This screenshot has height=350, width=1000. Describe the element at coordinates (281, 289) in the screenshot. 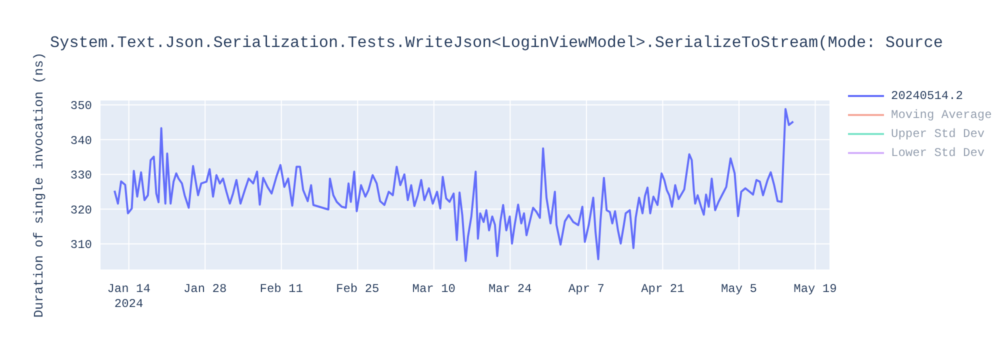

I see `x-tick-label: Feb 11` at that location.